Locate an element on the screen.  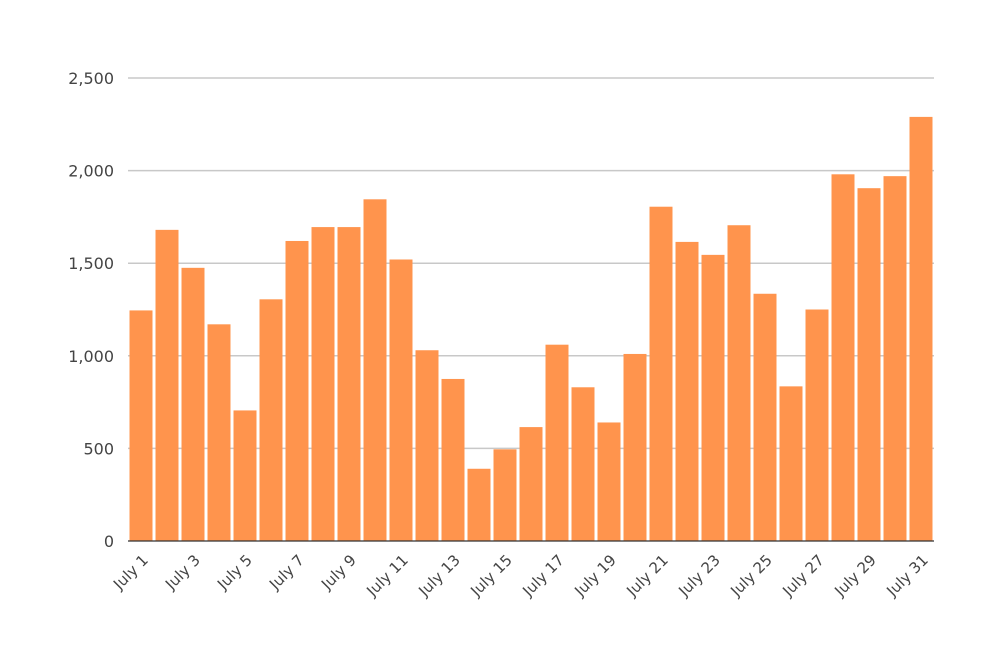
x-tick-label-july-11: July 11 is located at coordinates (386, 575).